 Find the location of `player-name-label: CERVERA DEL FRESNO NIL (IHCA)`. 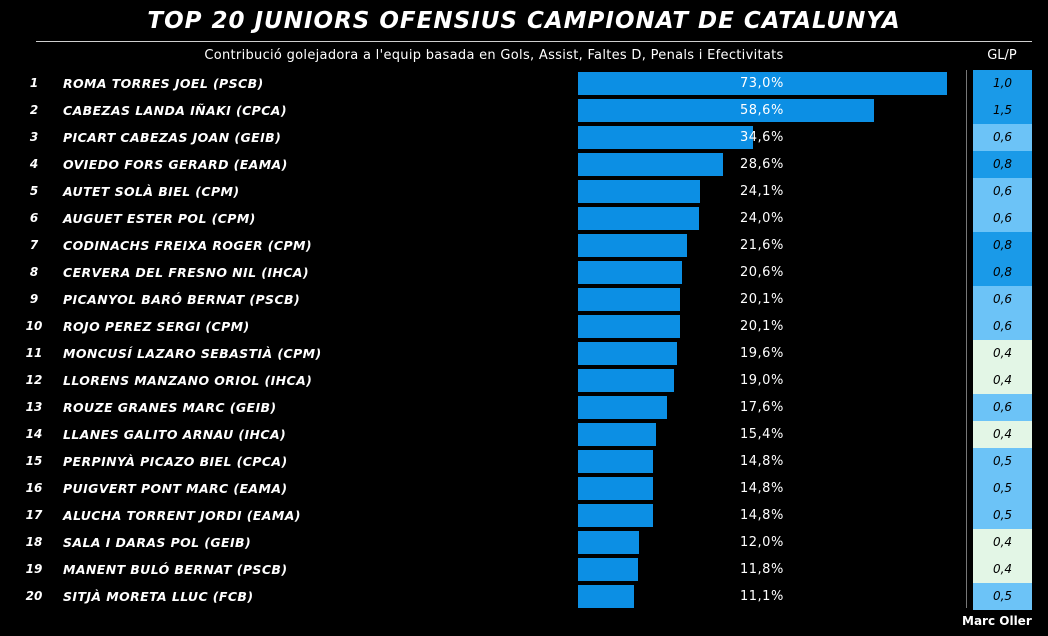

player-name-label: CERVERA DEL FRESNO NIL (IHCA) is located at coordinates (186, 272).